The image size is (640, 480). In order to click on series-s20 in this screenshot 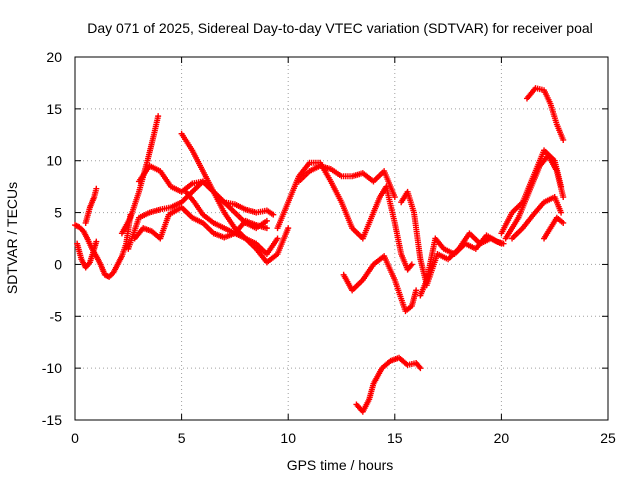, I will do `click(554, 228)`.